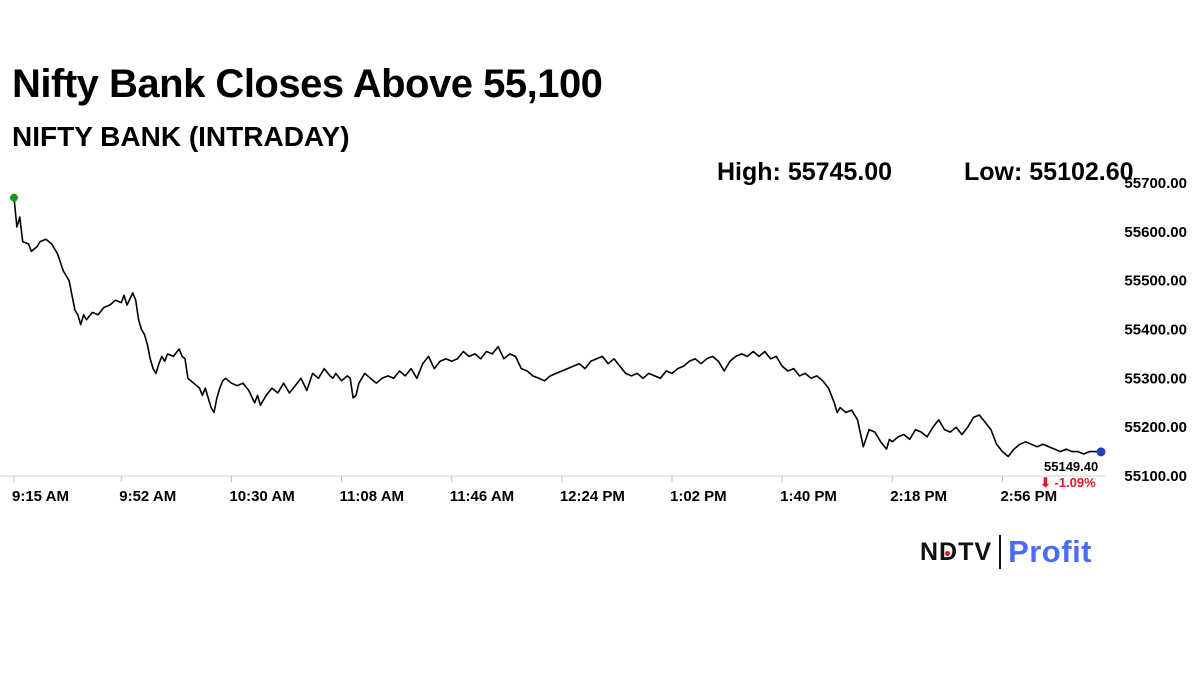  I want to click on x-tick-label: 9:52 AM, so click(147, 496).